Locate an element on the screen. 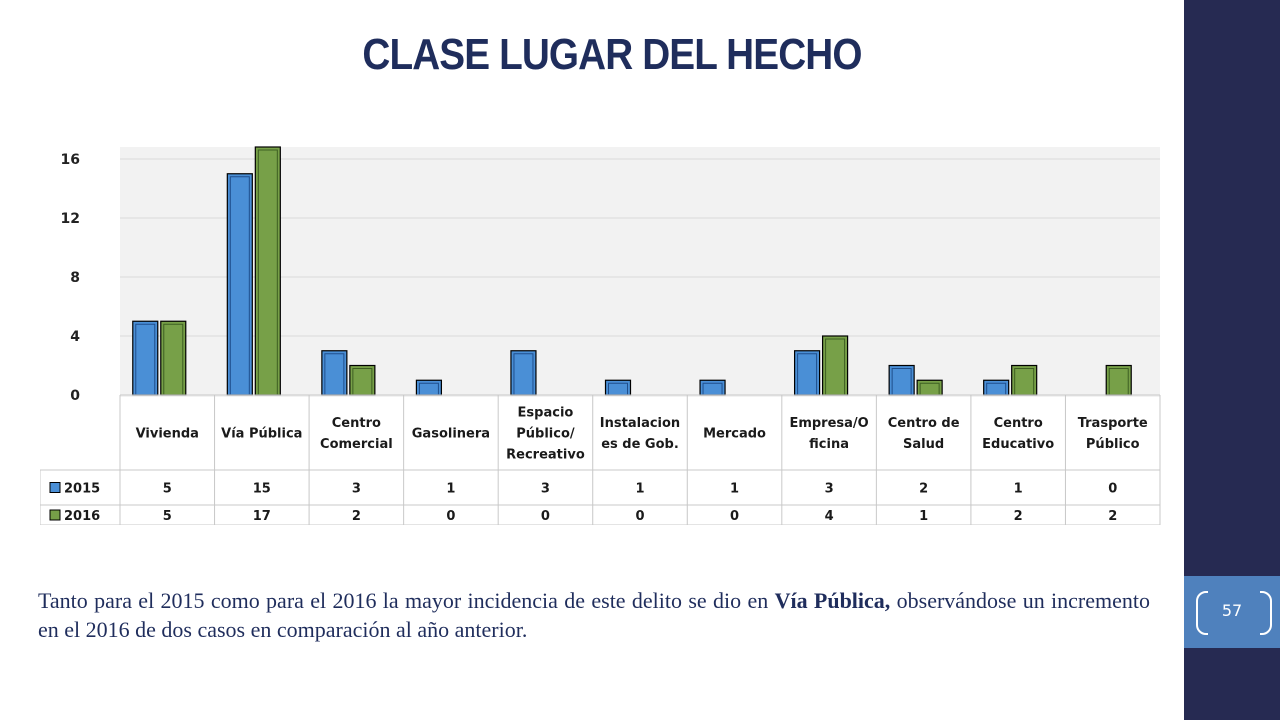 The width and height of the screenshot is (1280, 720). category-label: Vivienda is located at coordinates (167, 434).